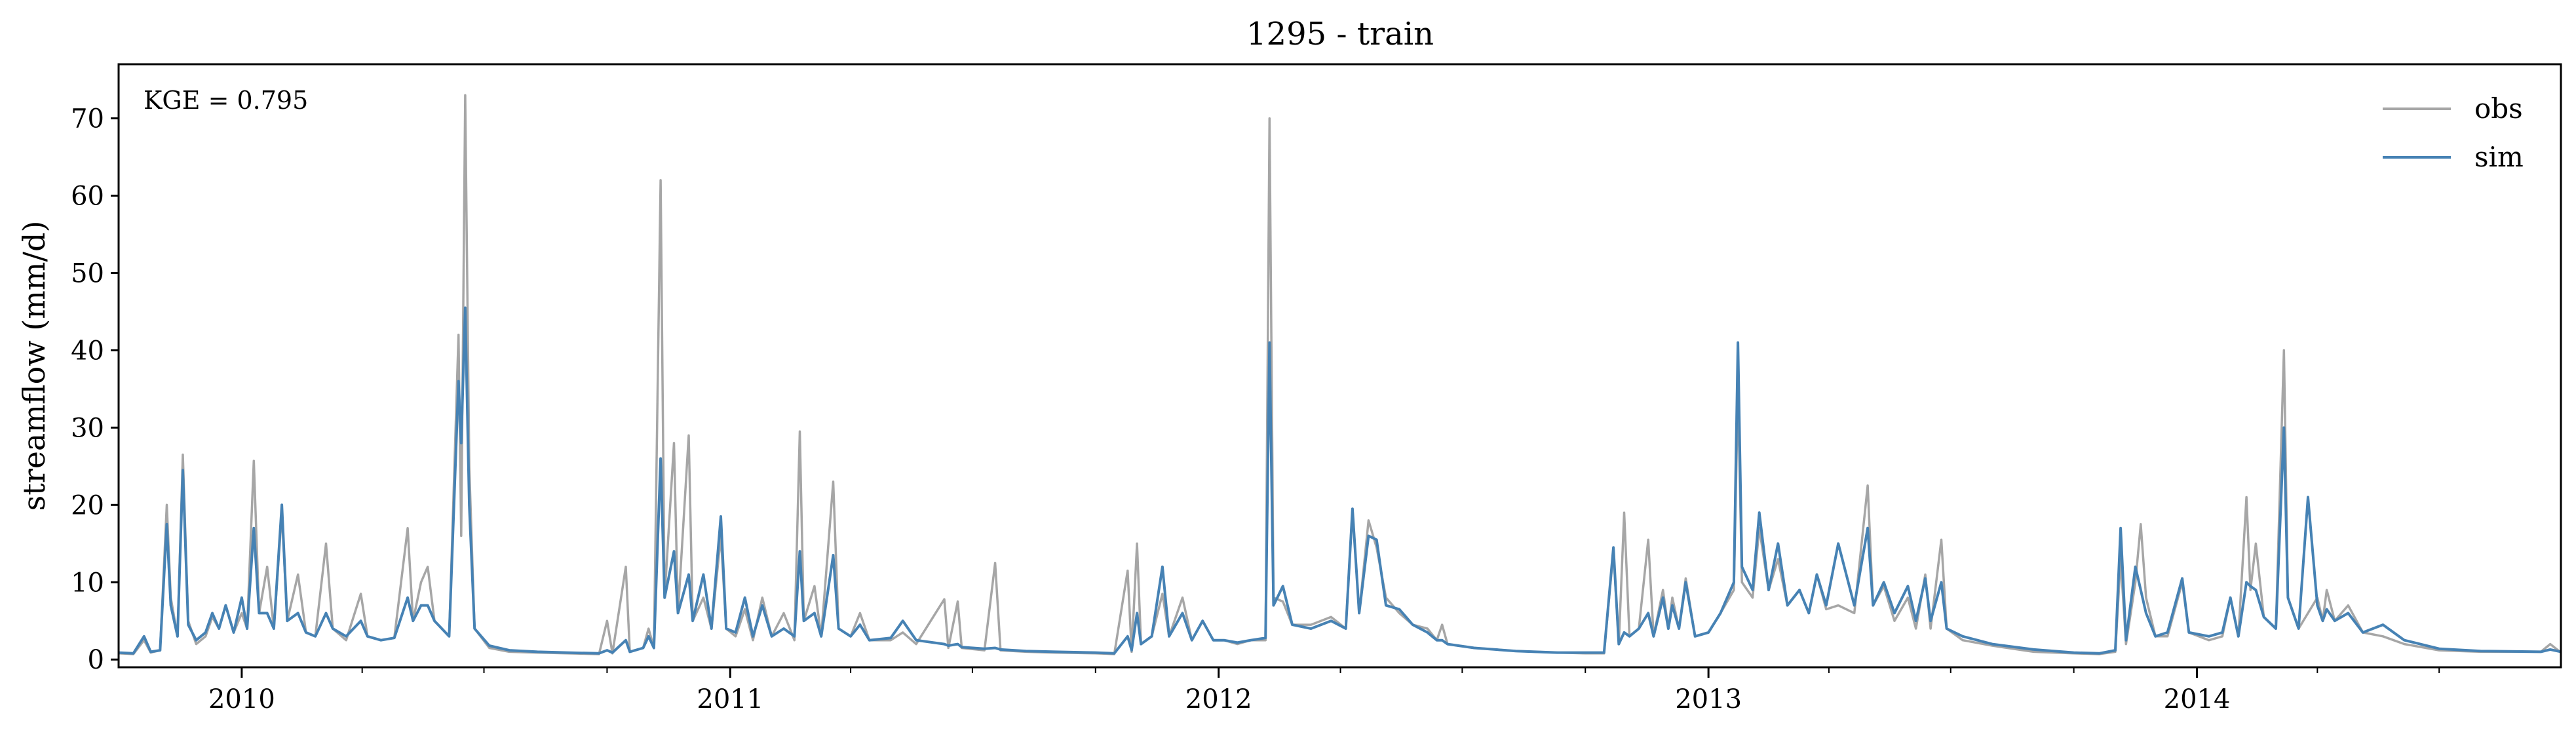 This screenshot has height=742, width=2576. I want to click on y-tick-label-50: 50, so click(87, 273).